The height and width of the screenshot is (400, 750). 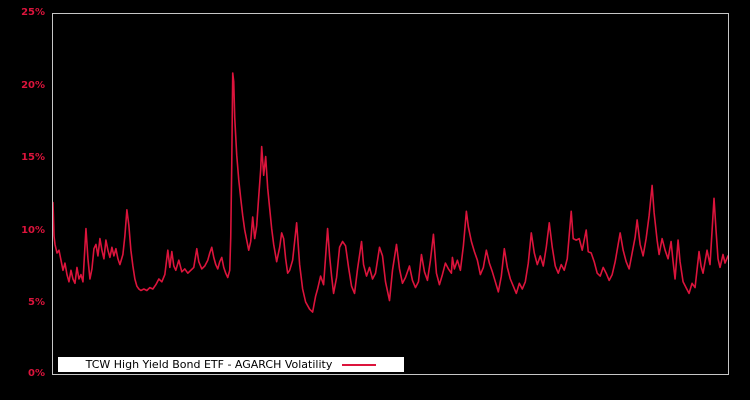 What do you see at coordinates (33, 85) in the screenshot?
I see `y-tick-label-20: 20%` at bounding box center [33, 85].